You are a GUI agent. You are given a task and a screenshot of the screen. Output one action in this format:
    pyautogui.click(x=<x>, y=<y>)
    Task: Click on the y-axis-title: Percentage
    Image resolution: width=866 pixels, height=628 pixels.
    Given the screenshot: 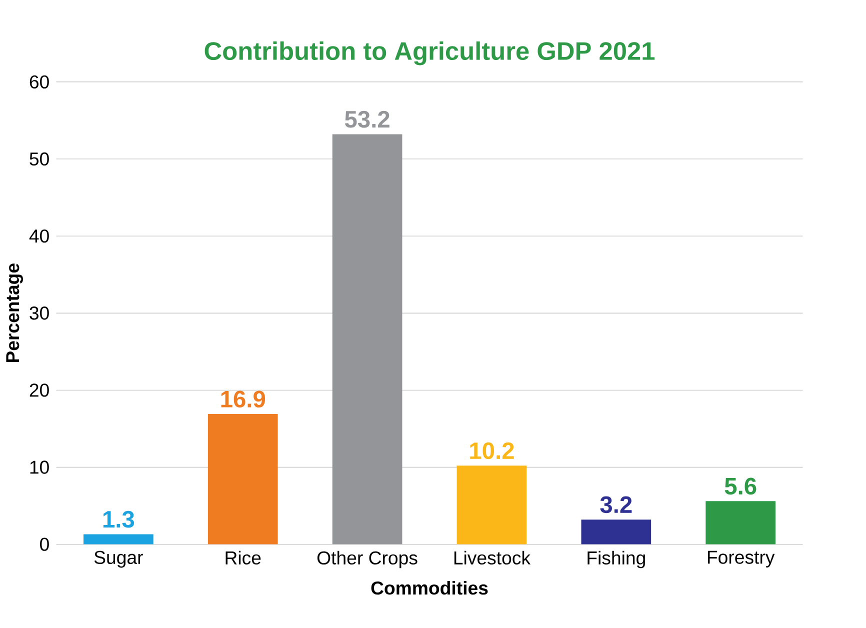 What is the action you would take?
    pyautogui.click(x=14, y=313)
    